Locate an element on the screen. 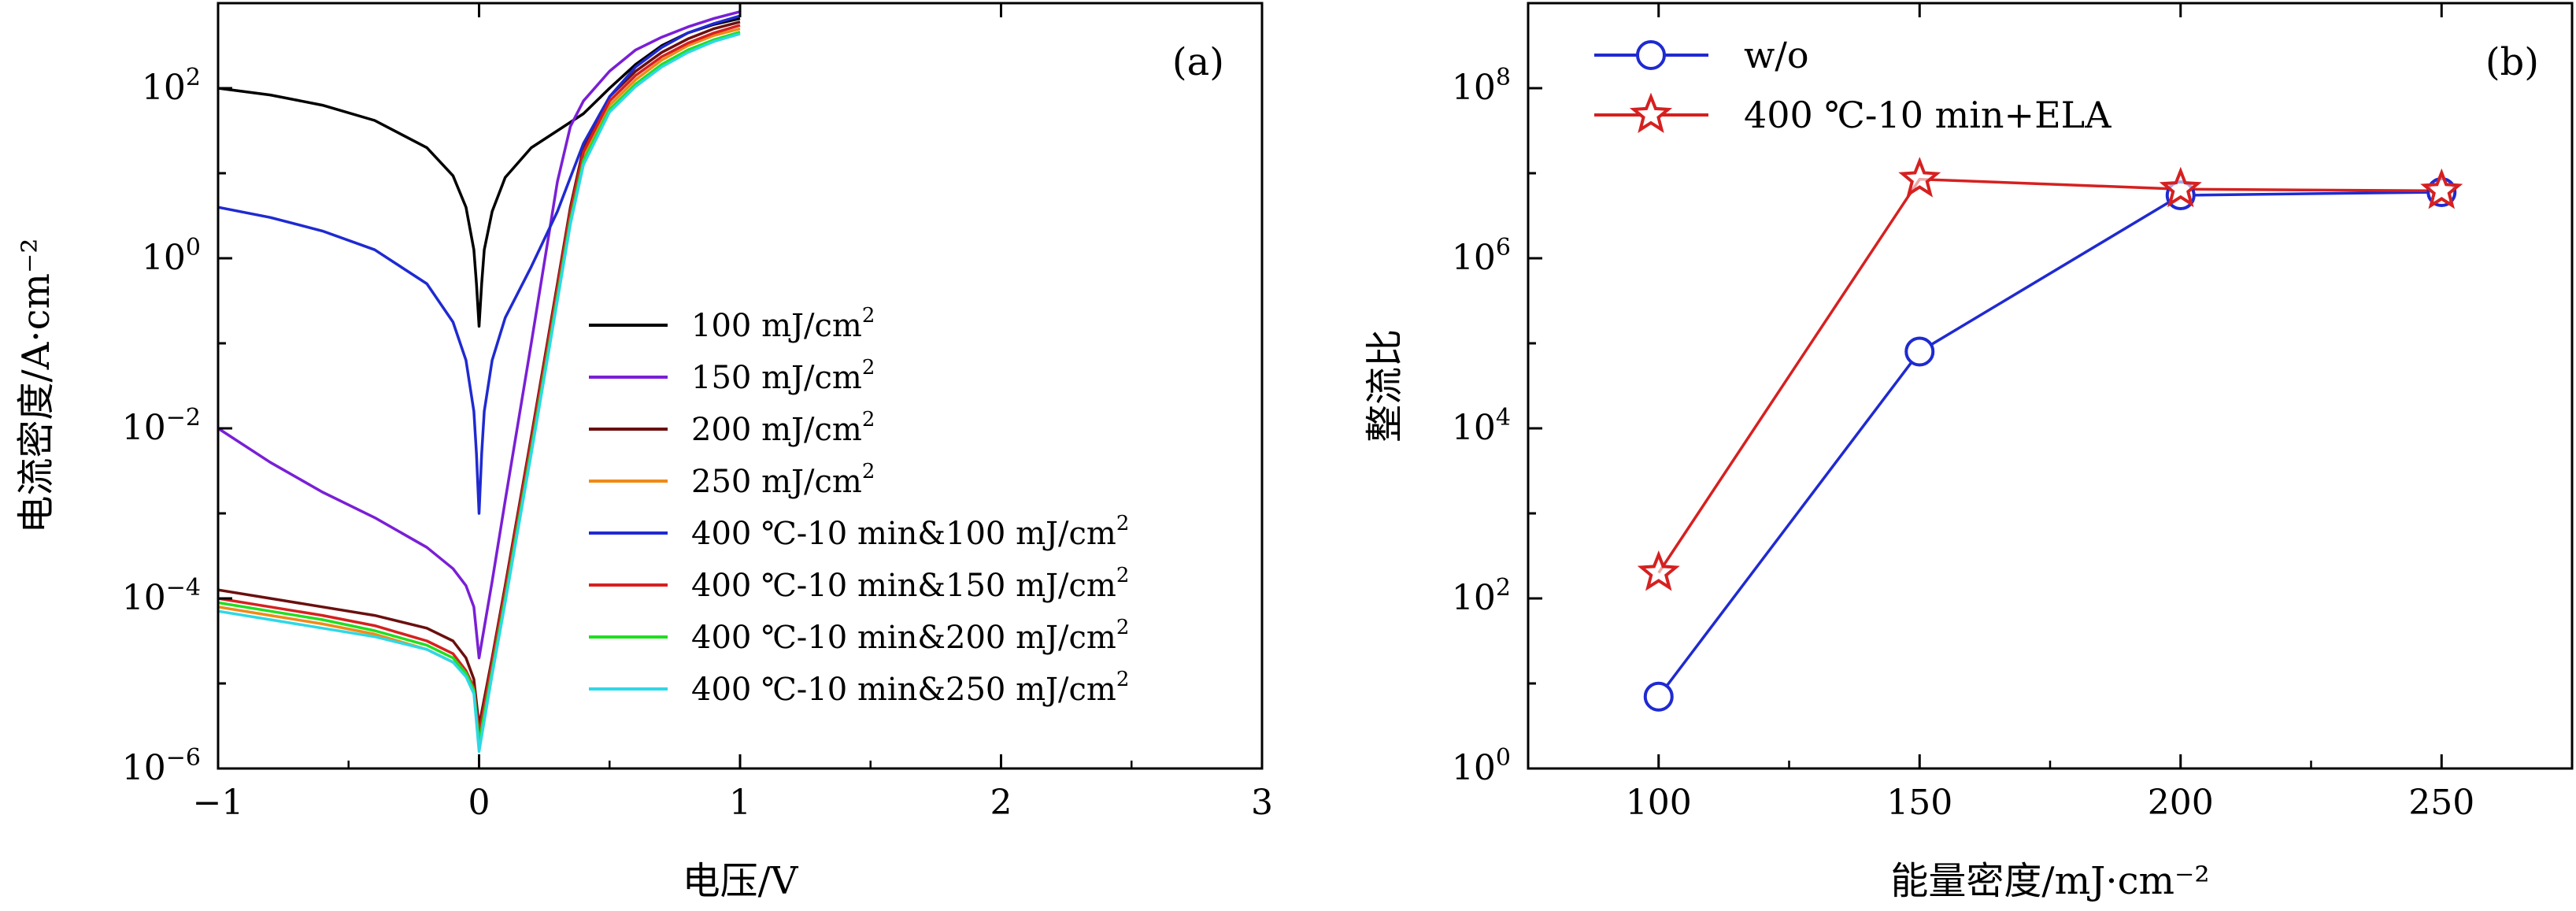 Image resolution: width=2576 pixels, height=911 pixels. panel-a-tag: (a) is located at coordinates (1198, 62).